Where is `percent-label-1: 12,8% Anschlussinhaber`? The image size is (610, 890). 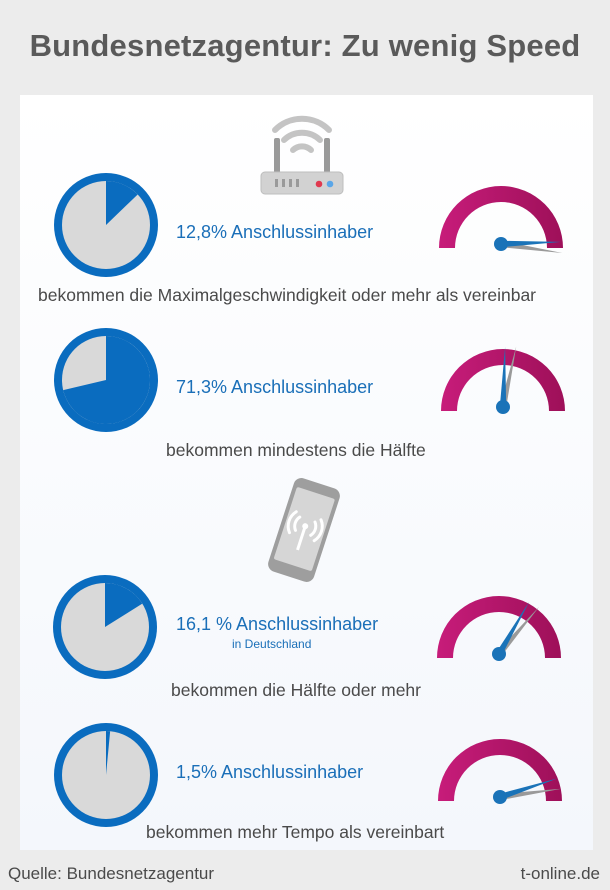
percent-label-1: 12,8% Anschlussinhaber is located at coordinates (275, 232).